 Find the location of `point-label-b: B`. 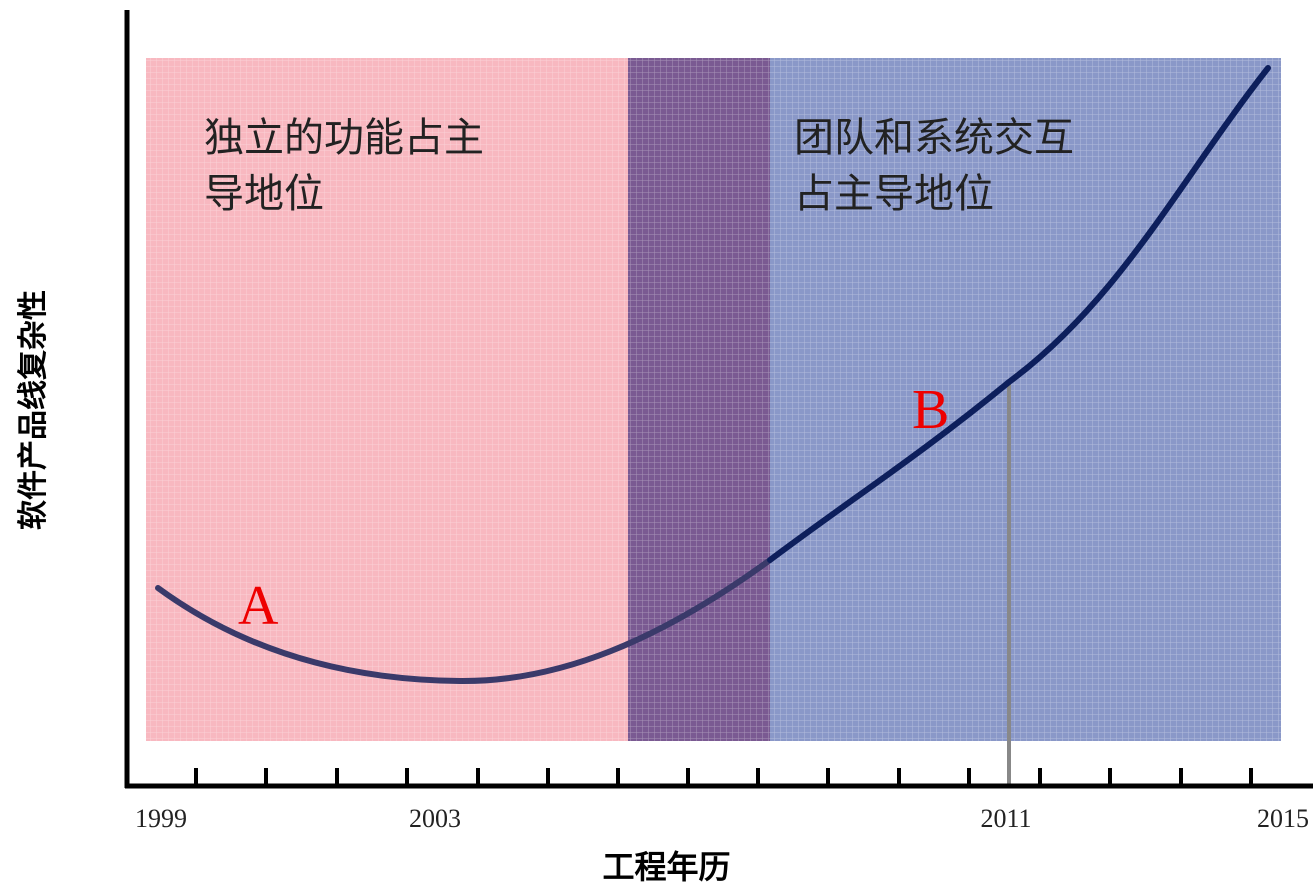

point-label-b: B is located at coordinates (931, 410).